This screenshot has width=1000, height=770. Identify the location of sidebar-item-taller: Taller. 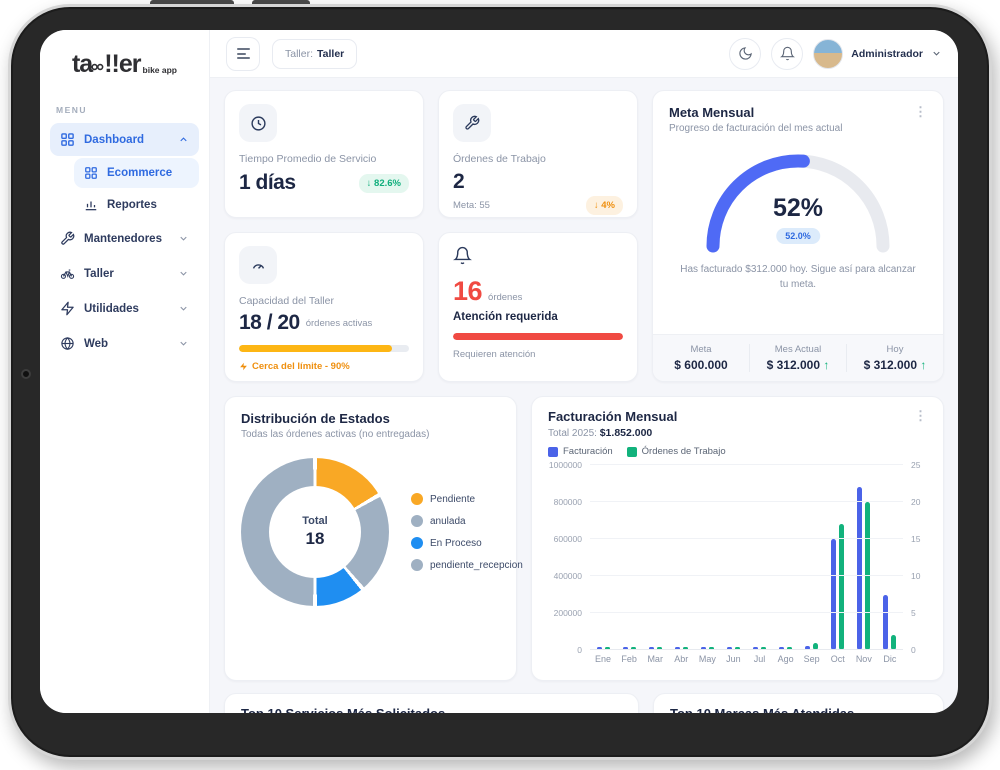
(124, 273).